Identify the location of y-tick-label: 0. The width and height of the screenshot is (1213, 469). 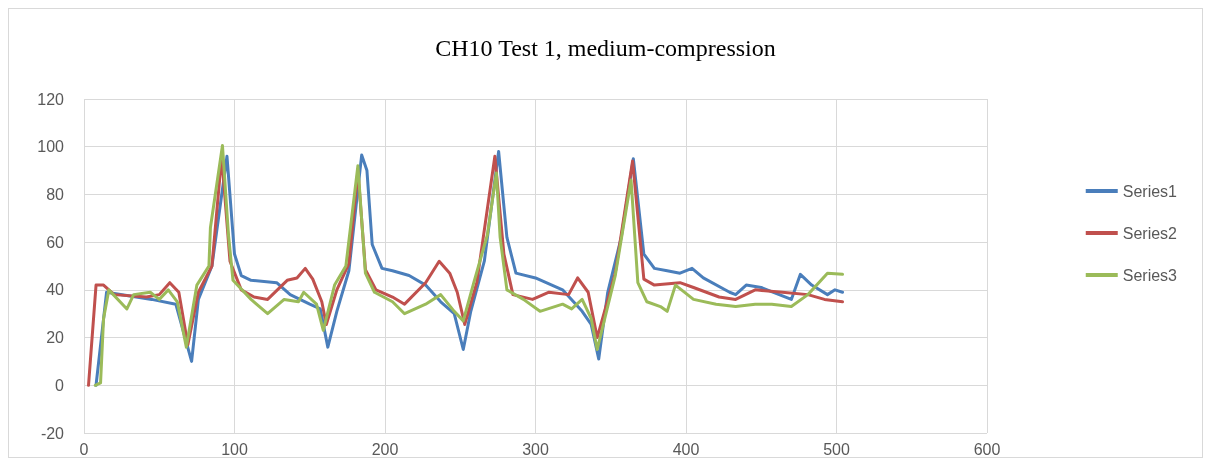
(60, 385).